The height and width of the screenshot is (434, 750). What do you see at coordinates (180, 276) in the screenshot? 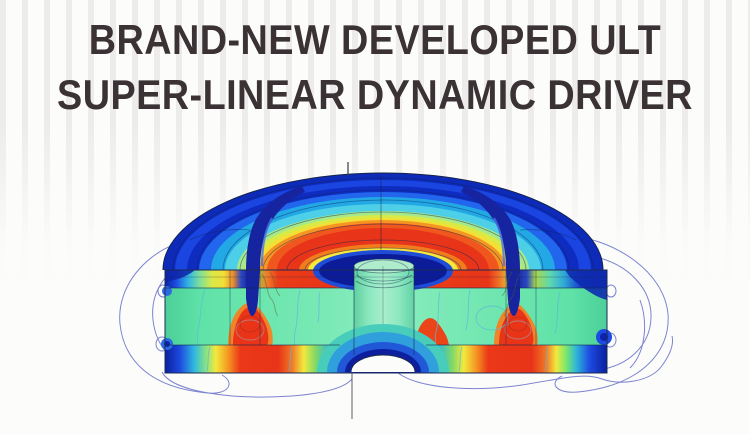
I see `rim-wrap-left` at bounding box center [180, 276].